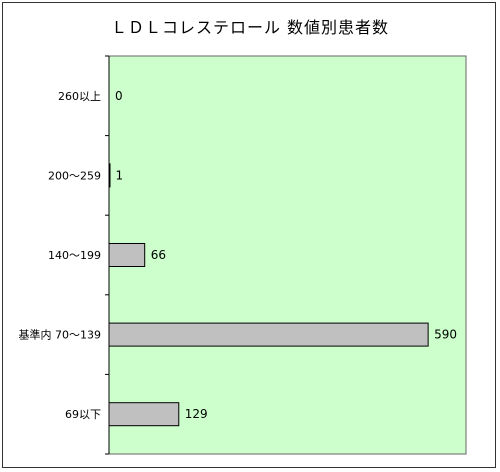 The height and width of the screenshot is (472, 500). Describe the element at coordinates (120, 175) in the screenshot. I see `data-label: 1` at that location.